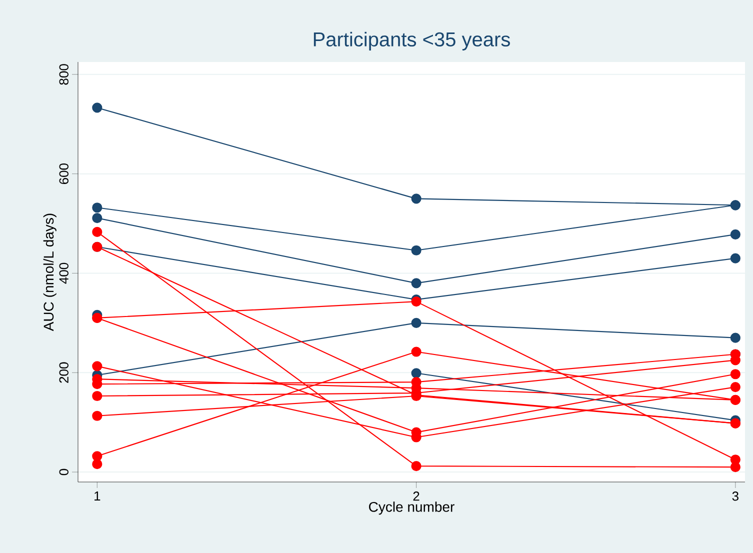 The width and height of the screenshot is (753, 553). What do you see at coordinates (63, 74) in the screenshot?
I see `y-tick-label: 800` at bounding box center [63, 74].